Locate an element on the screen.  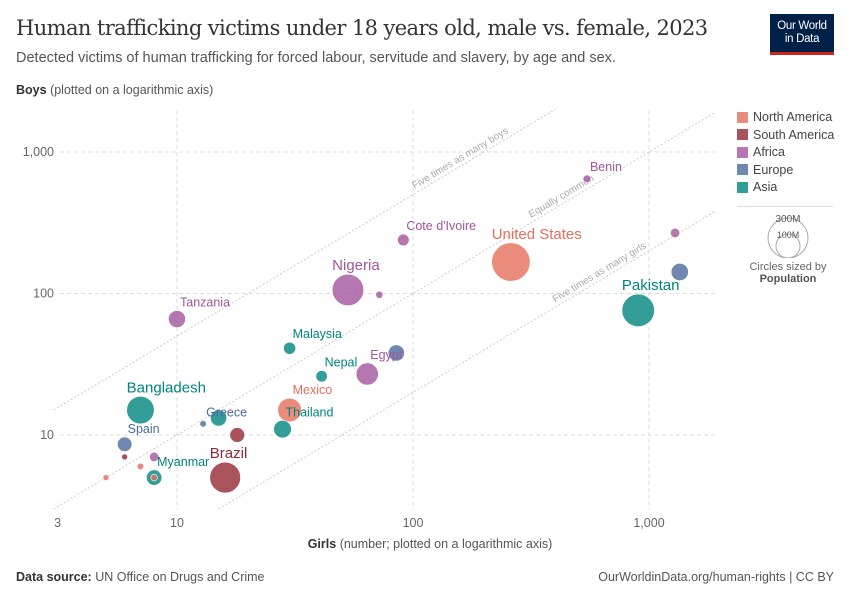
x-tick-label: 100 is located at coordinates (413, 523).